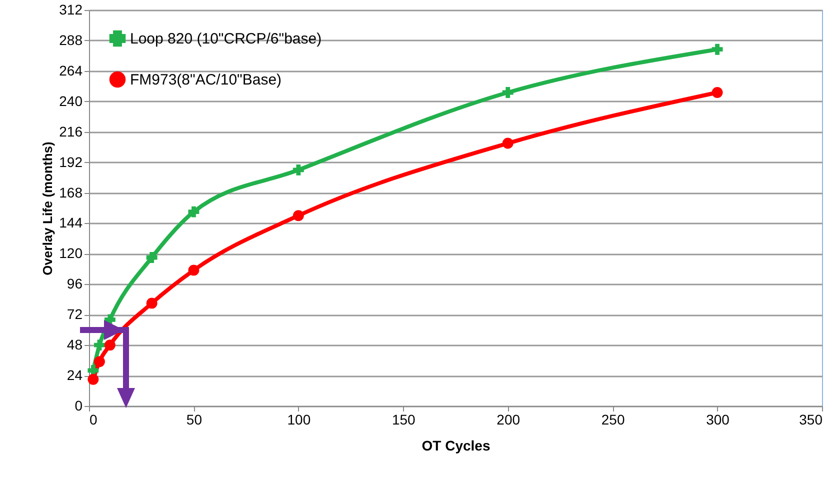 This screenshot has width=839, height=482. I want to click on y-tick-label: 120, so click(71, 253).